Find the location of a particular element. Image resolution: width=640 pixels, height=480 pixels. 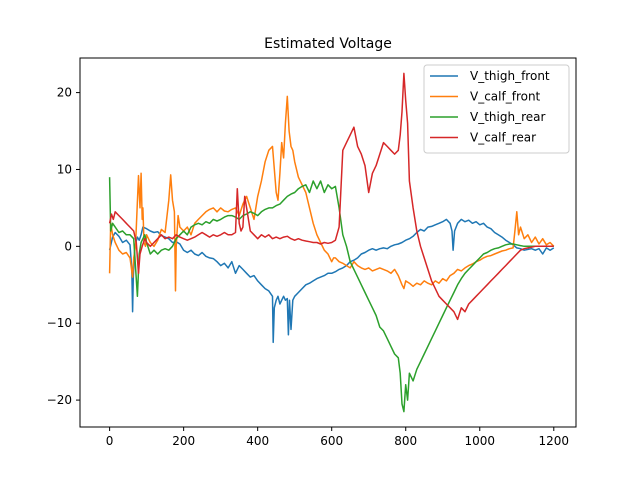

y-tick-label: −20 is located at coordinates (59, 400).